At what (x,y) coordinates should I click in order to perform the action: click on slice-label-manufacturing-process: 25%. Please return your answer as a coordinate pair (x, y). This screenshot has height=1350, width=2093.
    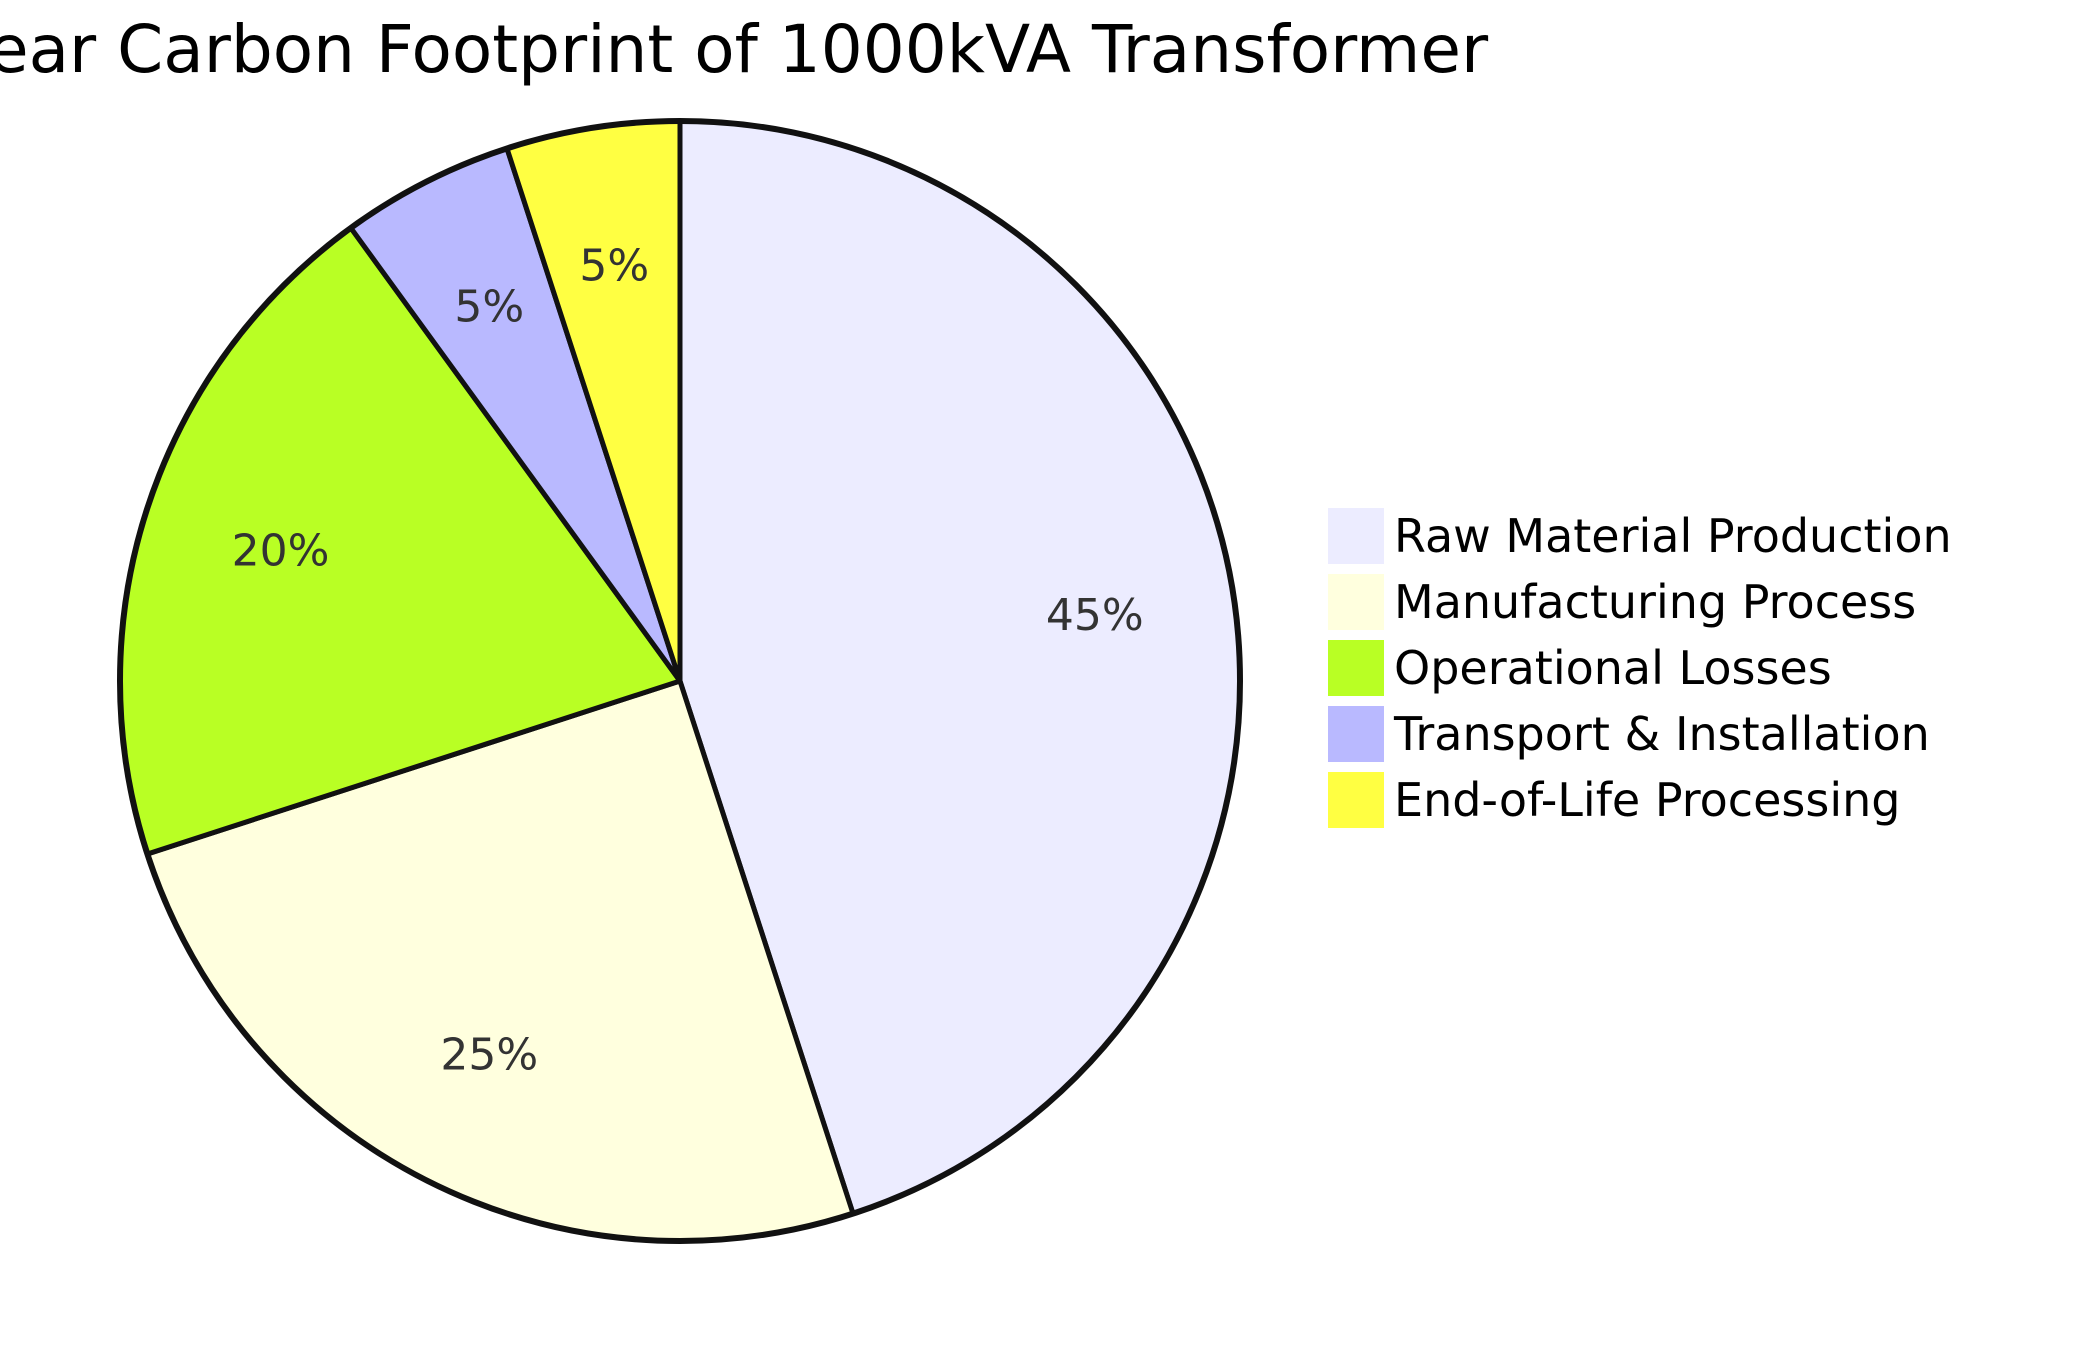
    Looking at the image, I should click on (489, 1055).